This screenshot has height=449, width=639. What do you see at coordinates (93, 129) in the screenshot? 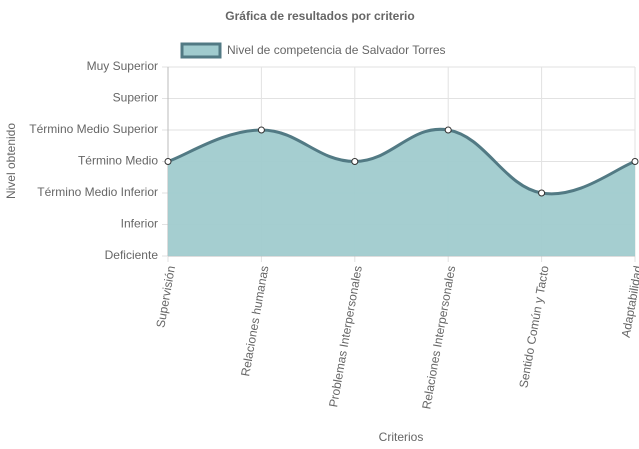
I see `y-tick-label: Término Medio Superior` at bounding box center [93, 129].